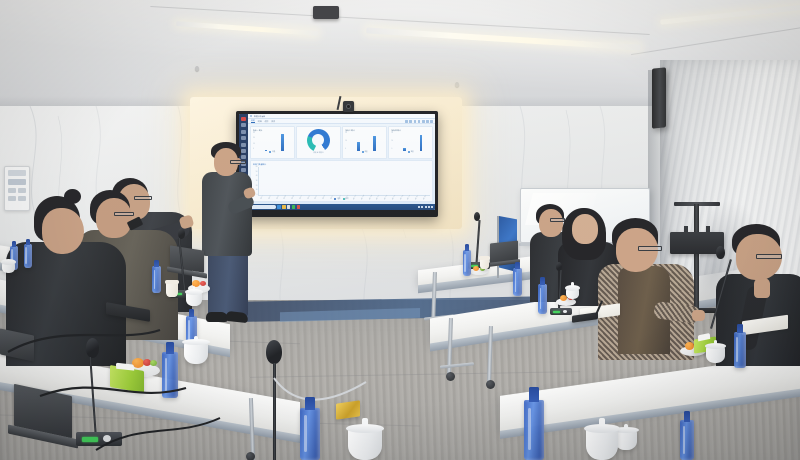 The width and height of the screenshot is (800, 460). What do you see at coordinates (392, 133) in the screenshot?
I see `ytick: 20` at bounding box center [392, 133].